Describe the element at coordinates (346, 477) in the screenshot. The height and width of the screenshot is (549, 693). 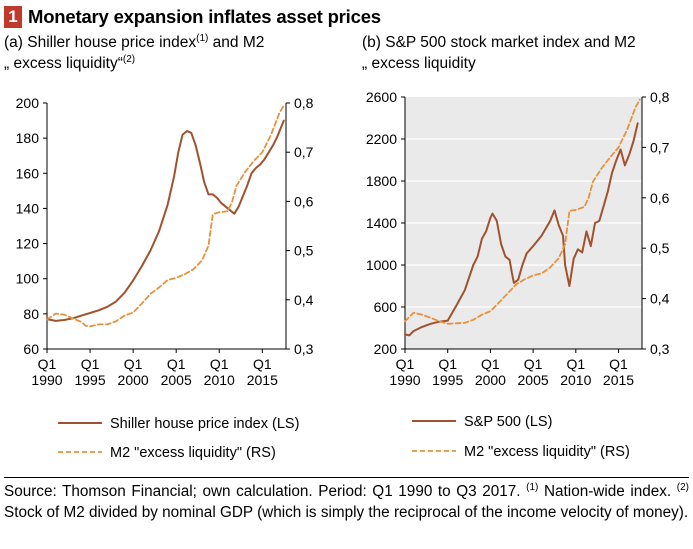
I see `source-divider` at that location.